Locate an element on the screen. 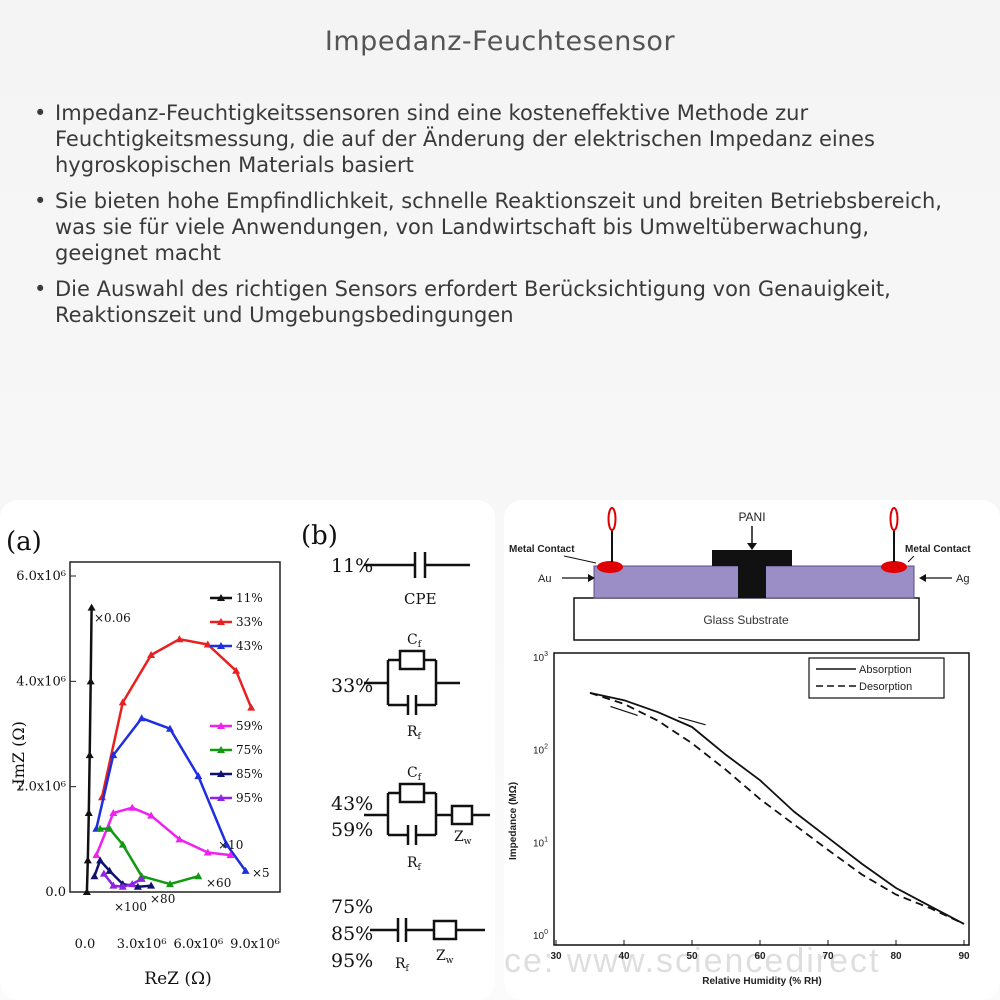 The image size is (1000, 1000). x-tick-label: 60 is located at coordinates (760, 956).